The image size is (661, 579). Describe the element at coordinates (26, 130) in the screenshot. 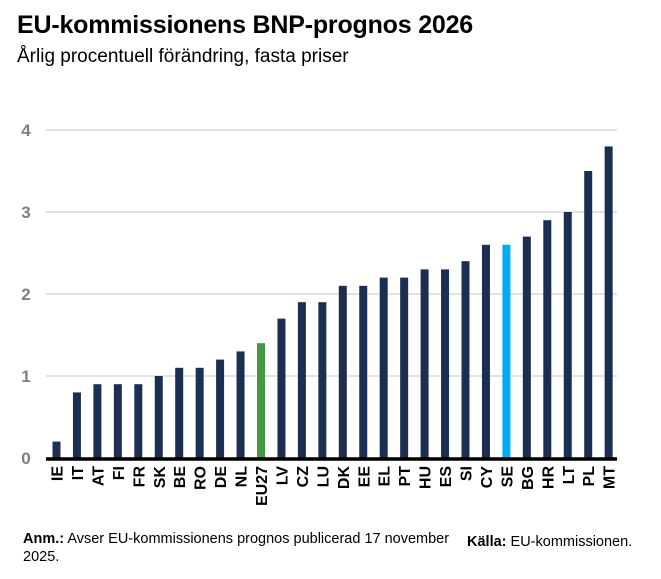

I see `y-tick-label: 4` at that location.